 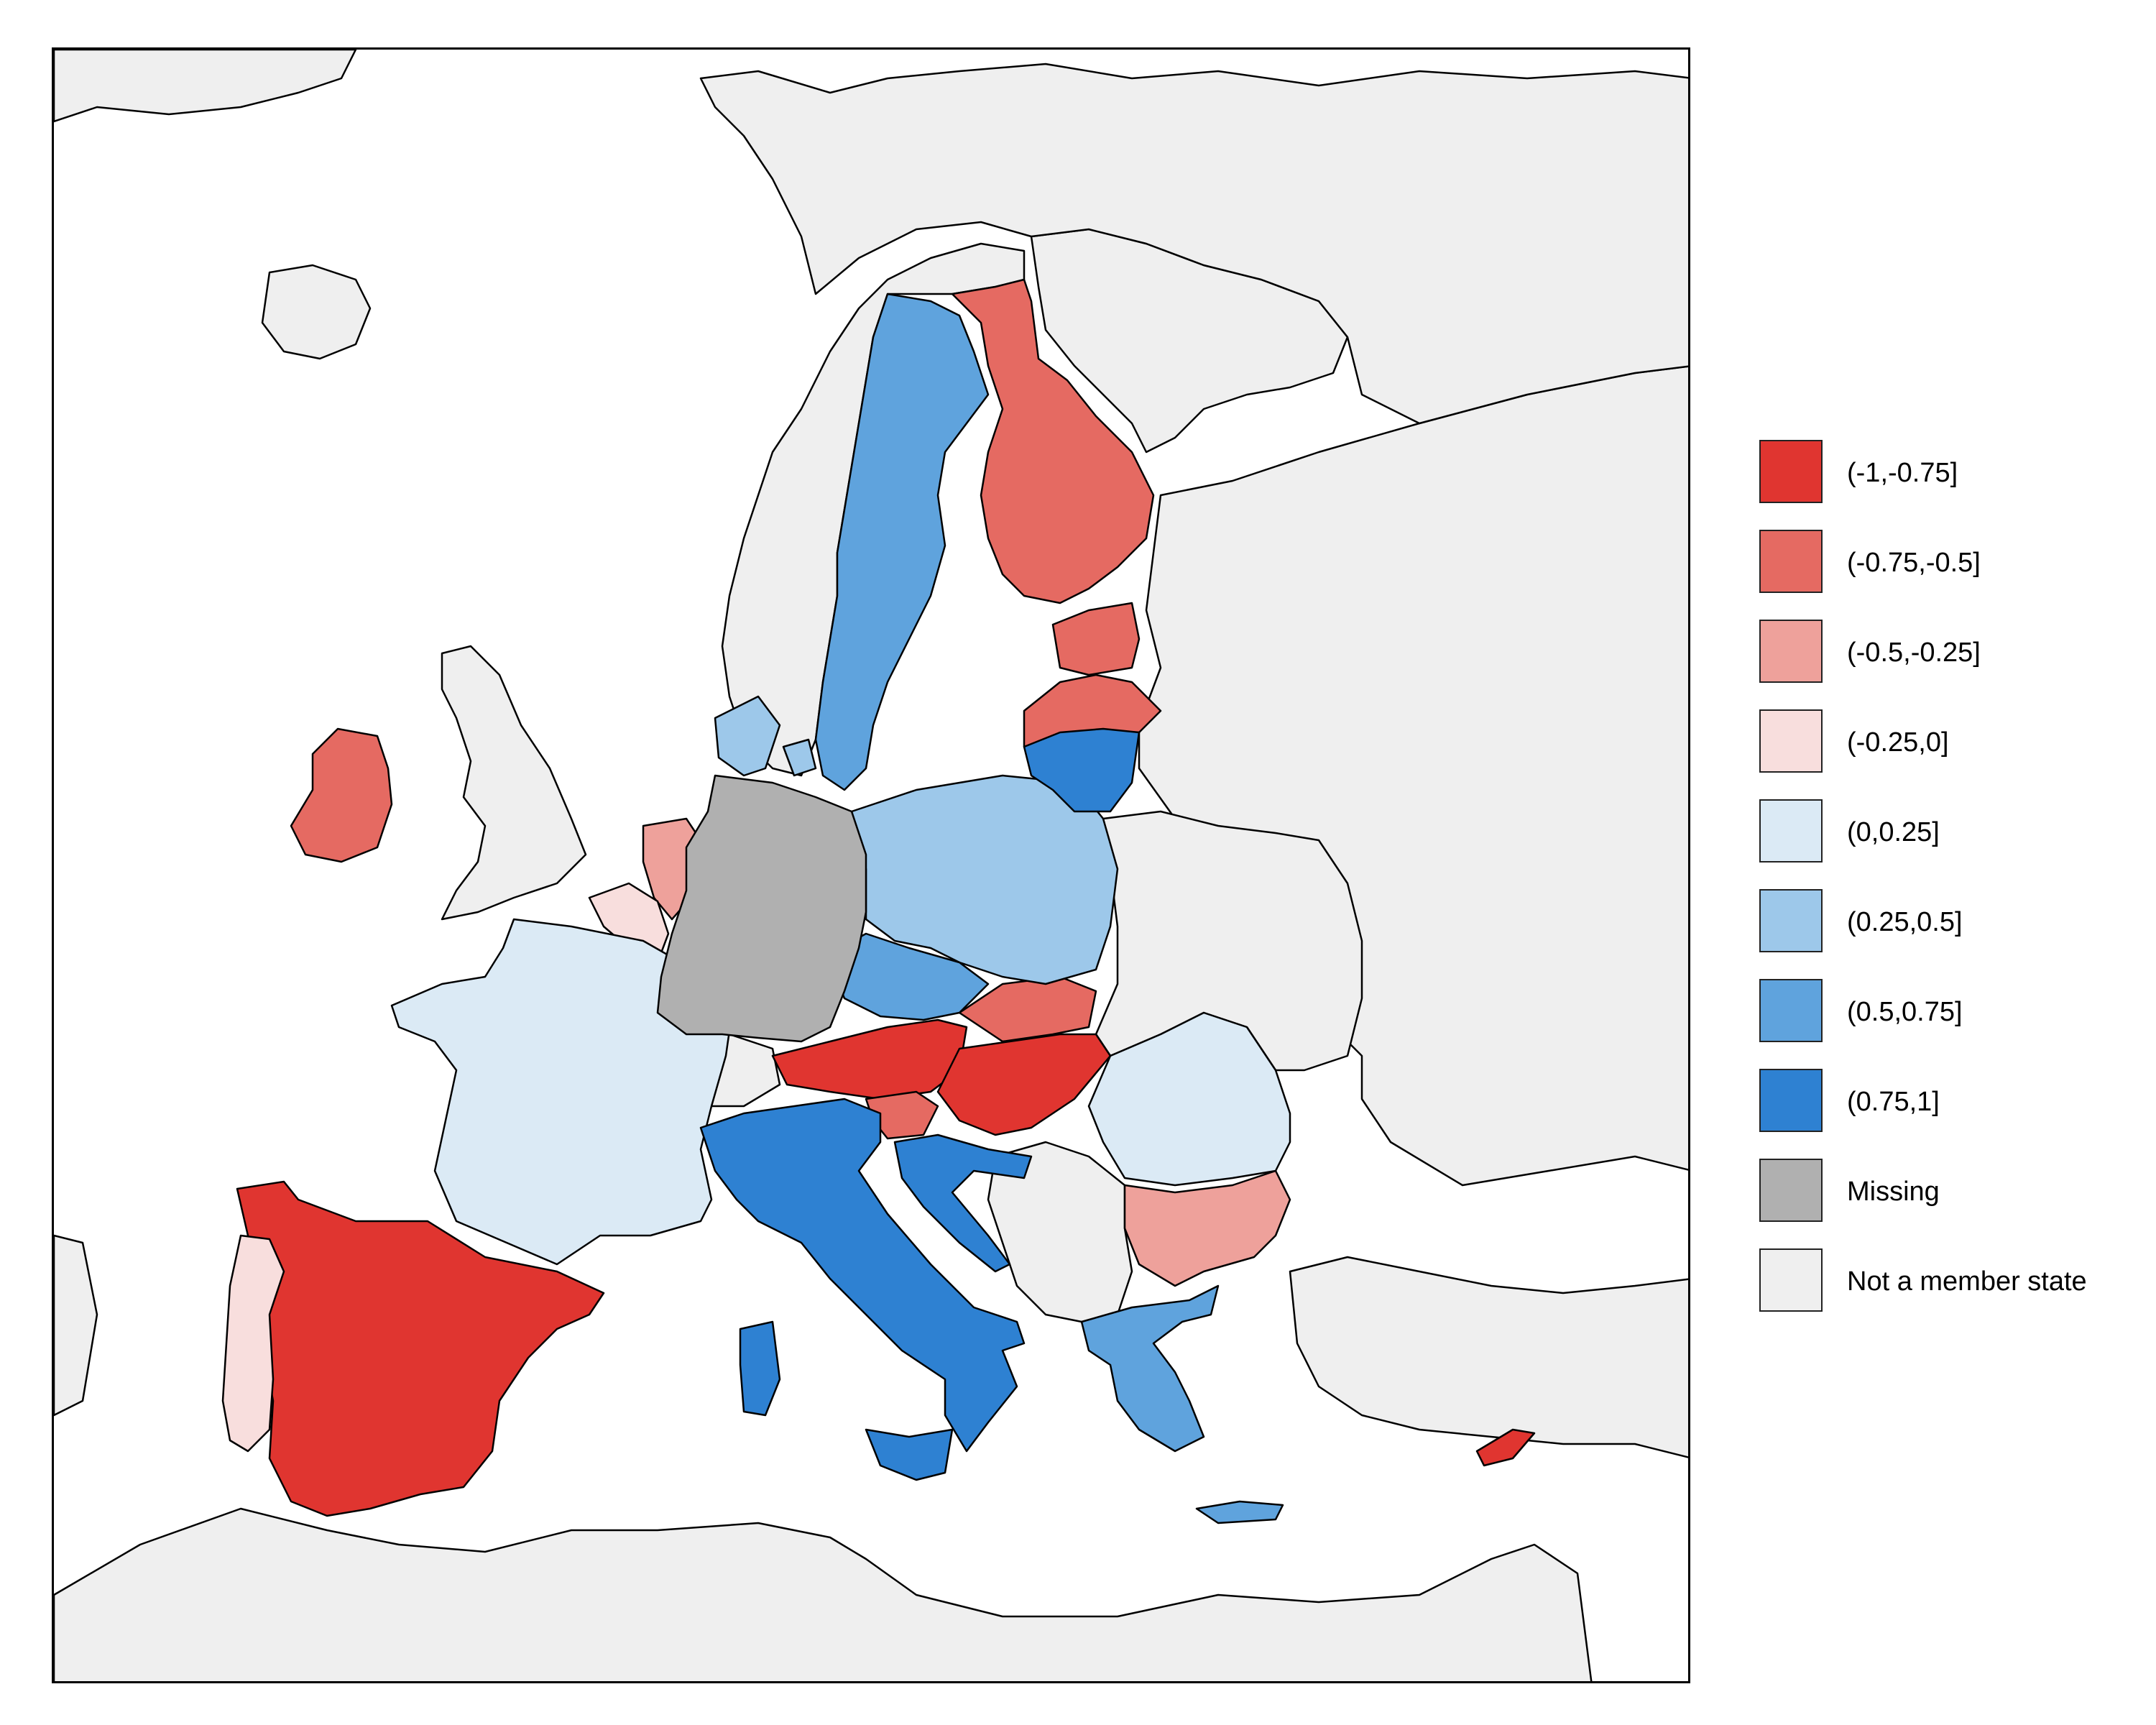 I want to click on legend-label: (-0.75,-0.5], so click(x=1914, y=563).